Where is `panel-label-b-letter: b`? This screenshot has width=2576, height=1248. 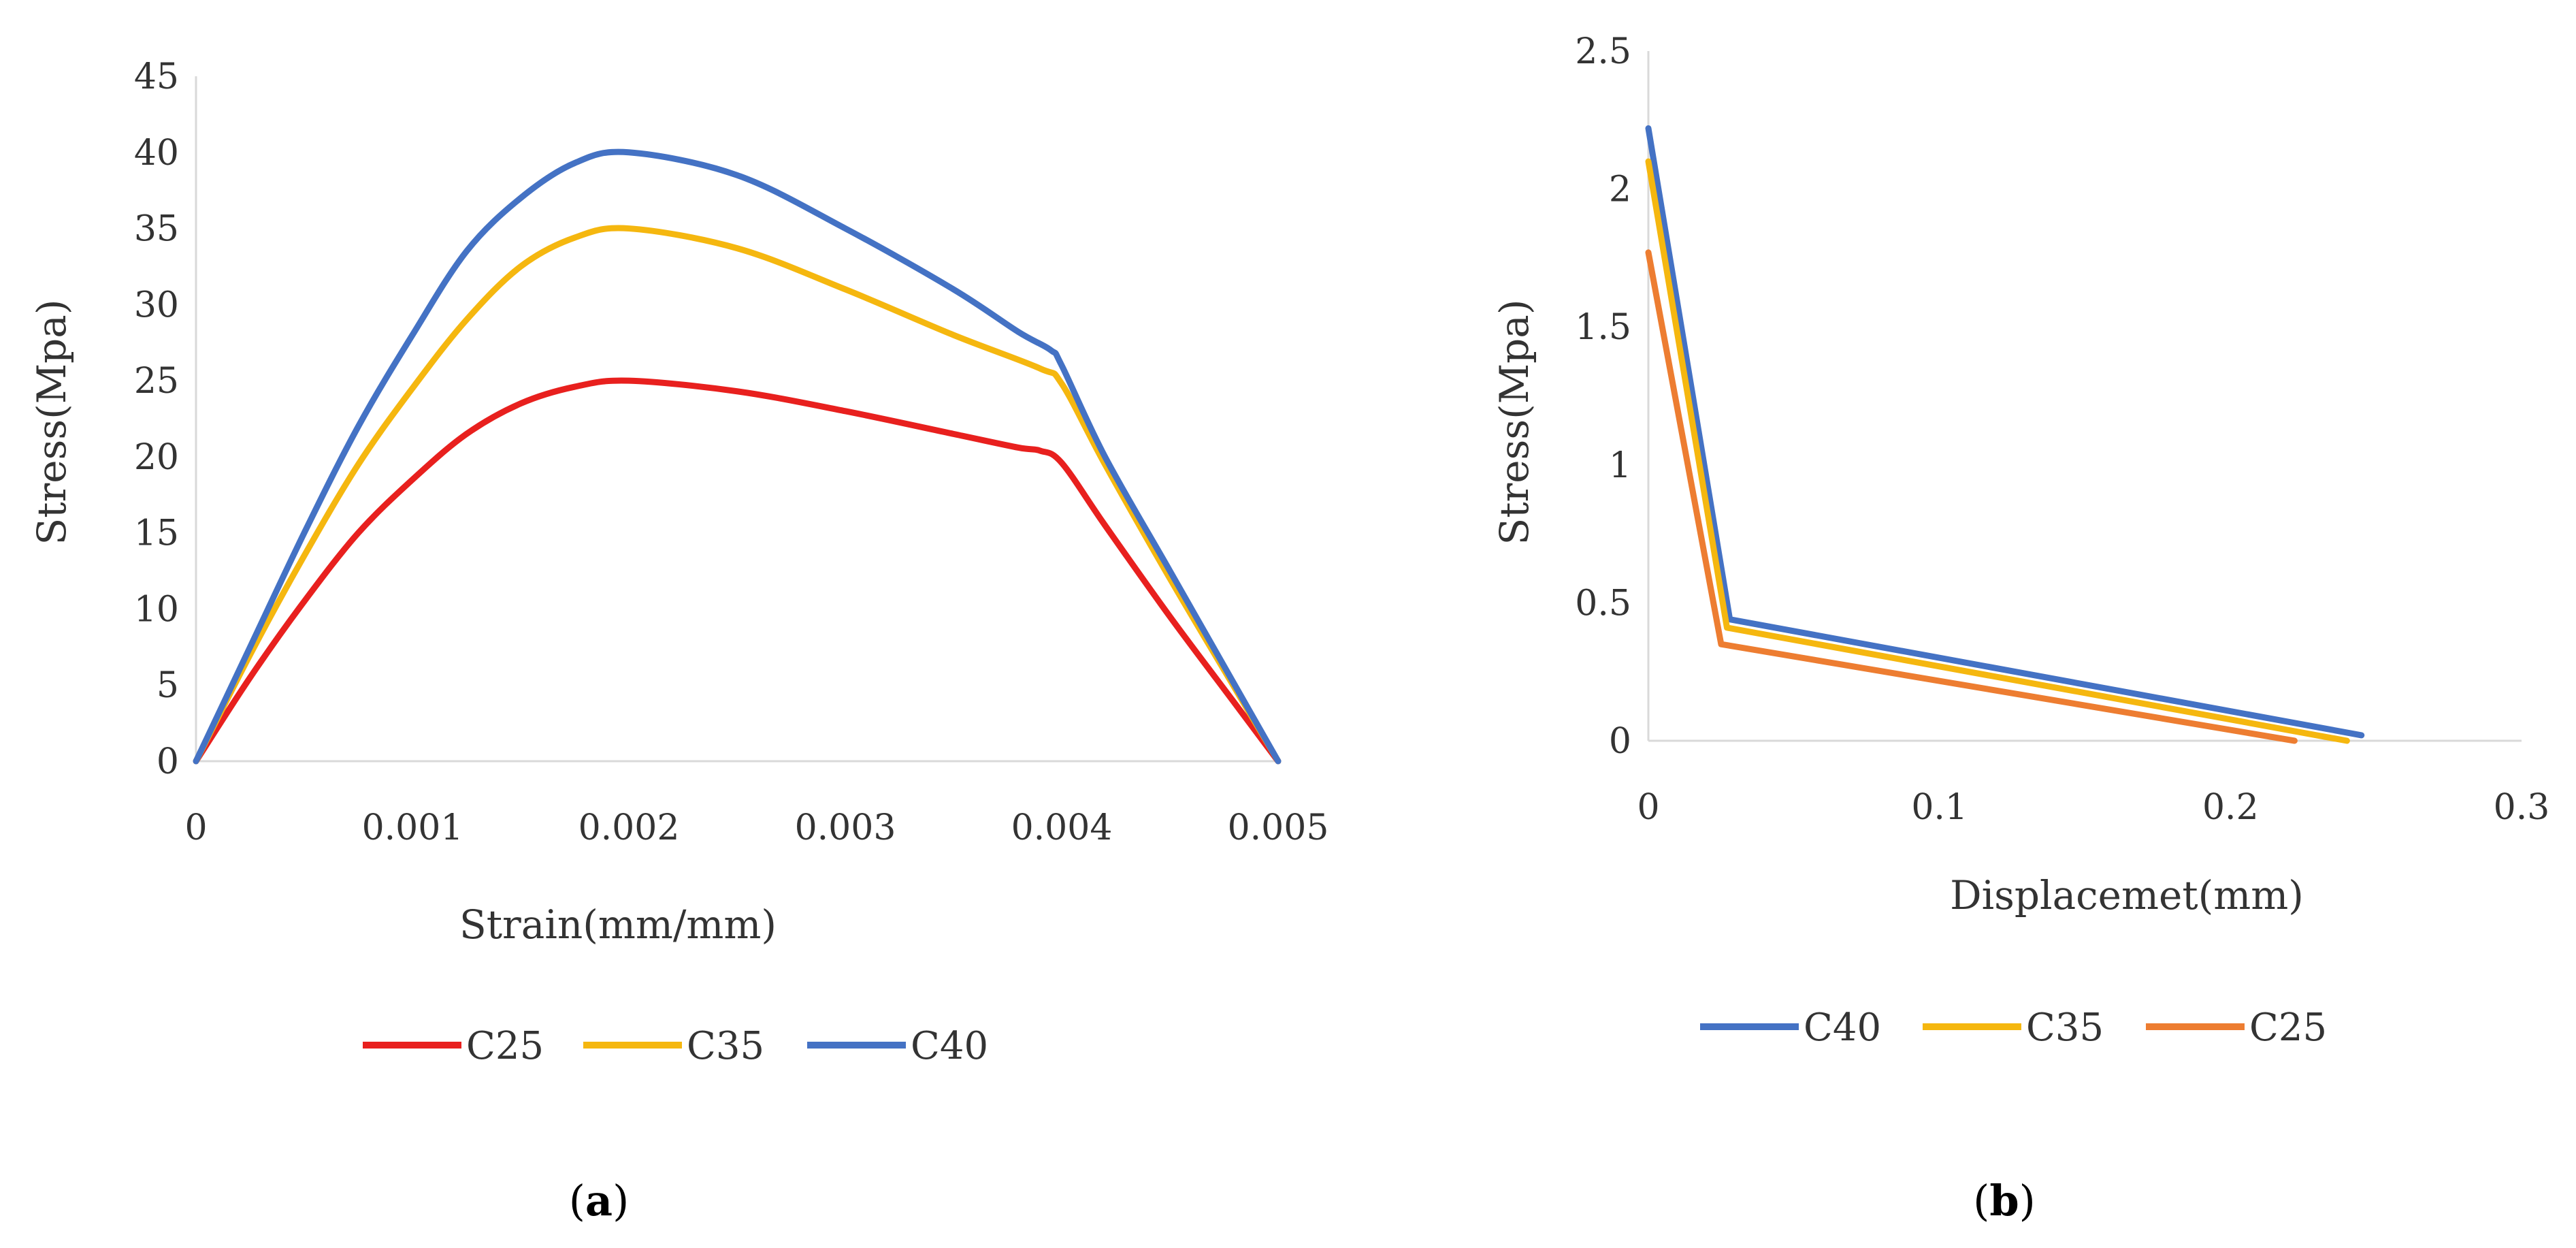 panel-label-b-letter: b is located at coordinates (2004, 1201).